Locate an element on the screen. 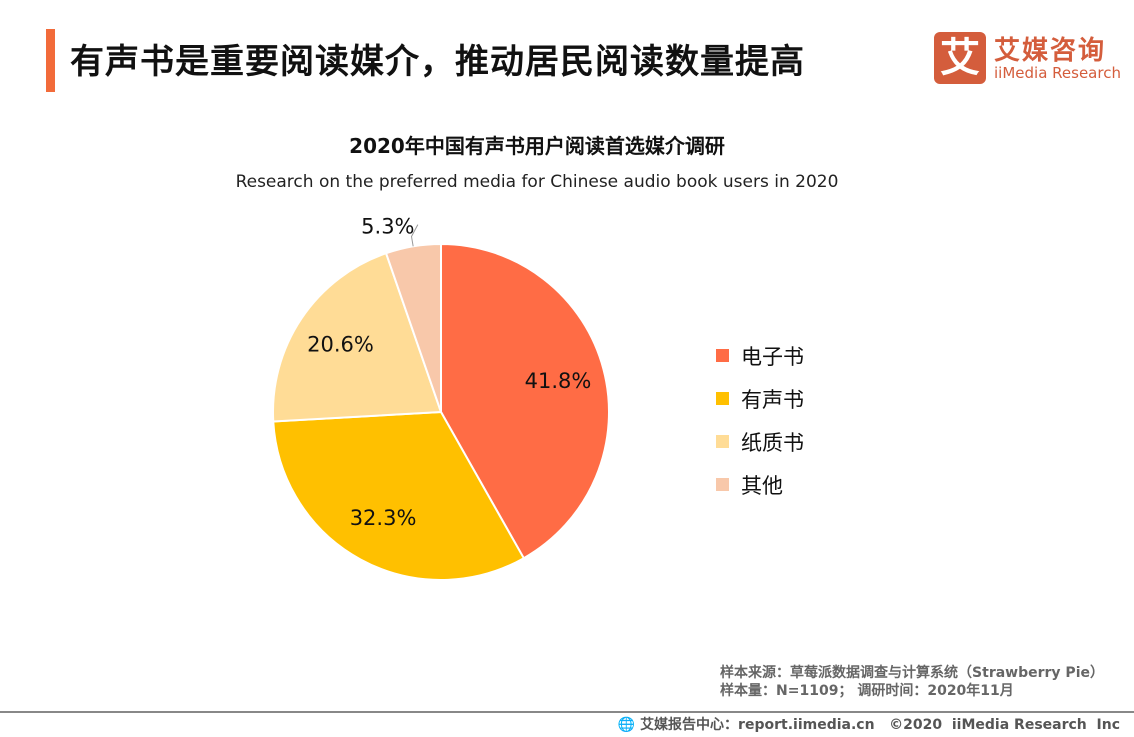  iimedia-logo: 艾 艾媒咨询 iiMedia Research is located at coordinates (1027, 58).